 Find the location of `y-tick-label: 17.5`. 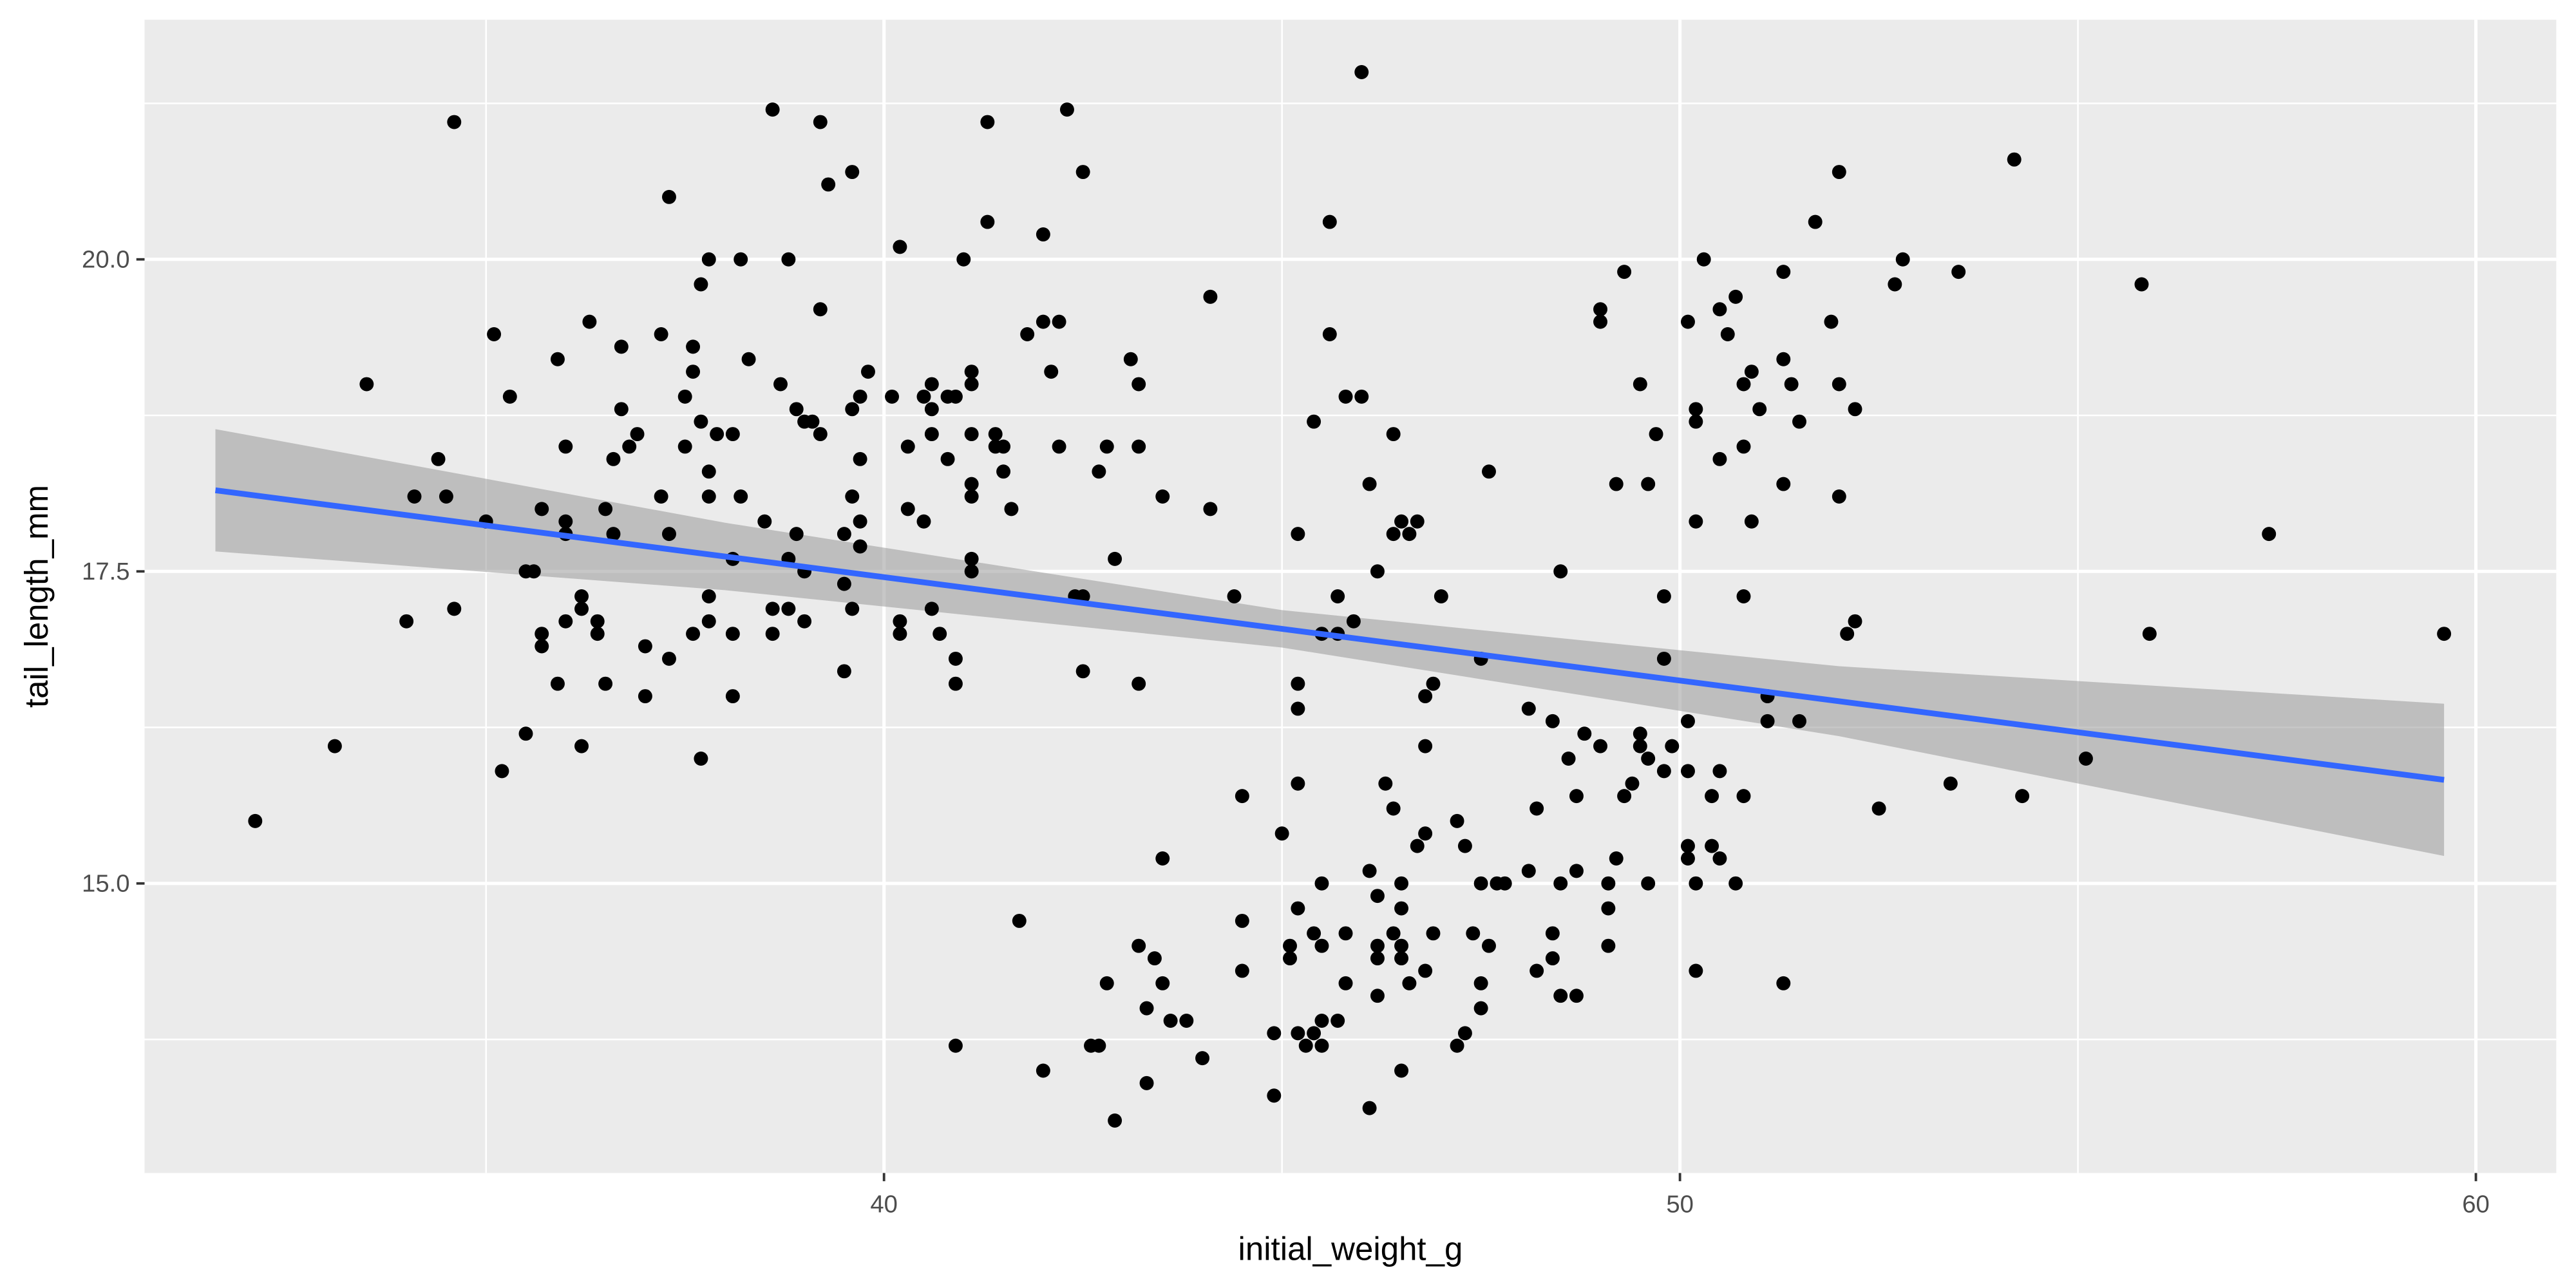

y-tick-label: 17.5 is located at coordinates (105, 571).